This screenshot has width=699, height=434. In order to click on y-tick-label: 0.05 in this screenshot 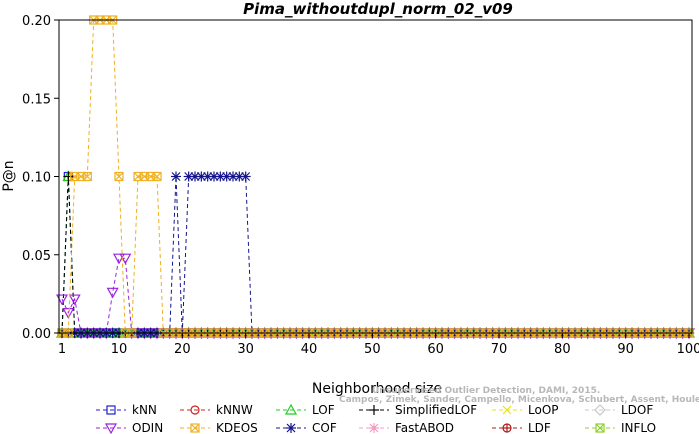, I will do `click(36, 256)`.